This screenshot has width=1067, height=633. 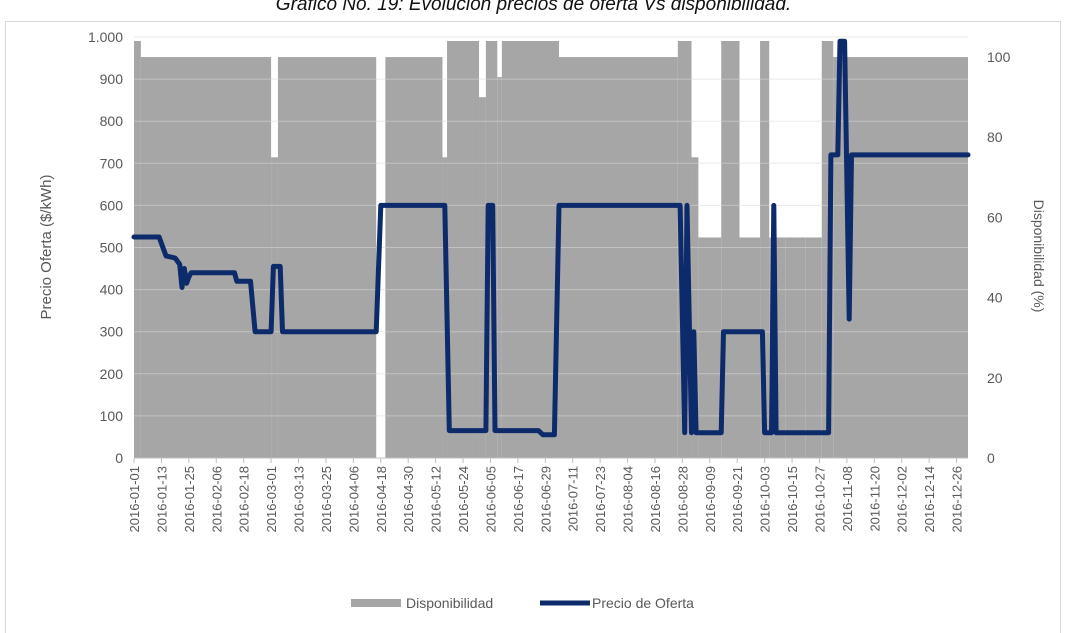 I want to click on x-tick-label: 2016-03-13, so click(x=299, y=499).